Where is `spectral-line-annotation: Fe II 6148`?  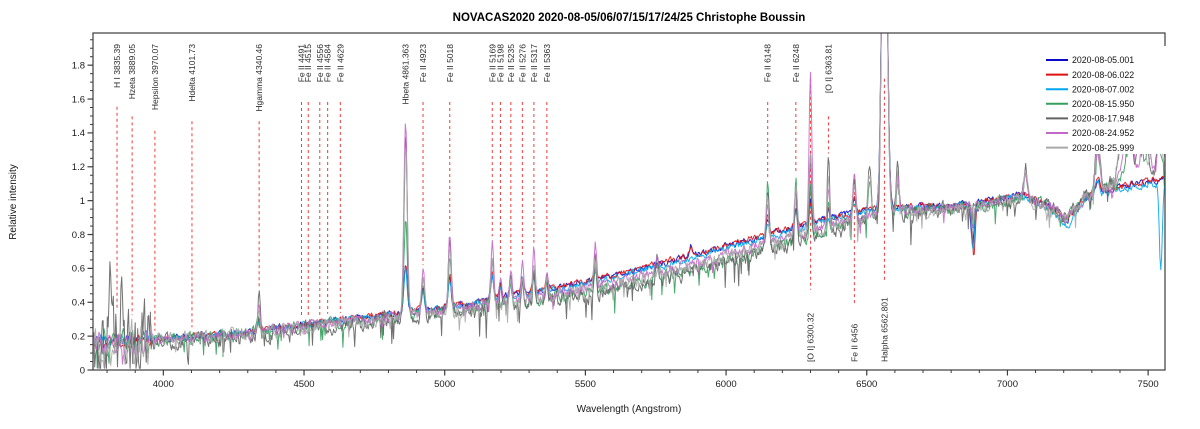 spectral-line-annotation: Fe II 6148 is located at coordinates (768, 111).